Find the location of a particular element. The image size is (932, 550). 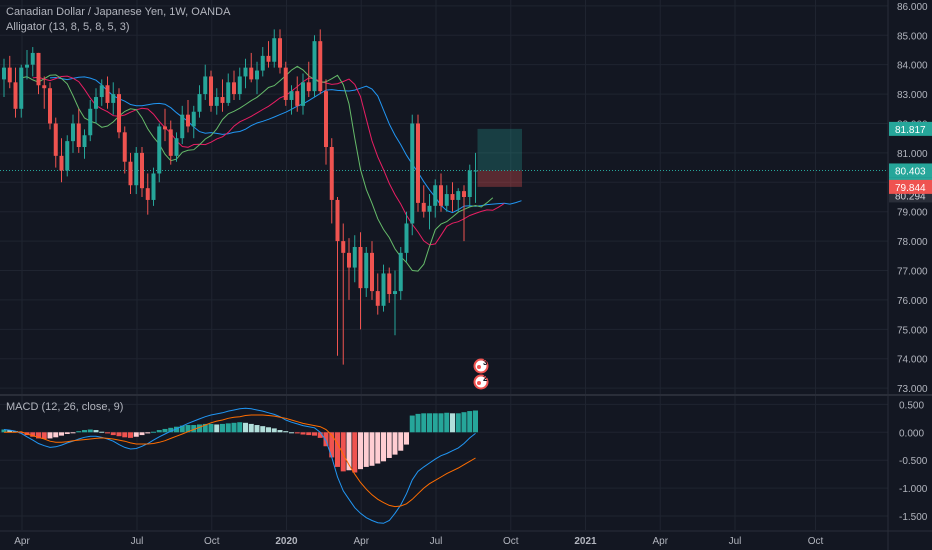

loss-zone is located at coordinates (499, 178).